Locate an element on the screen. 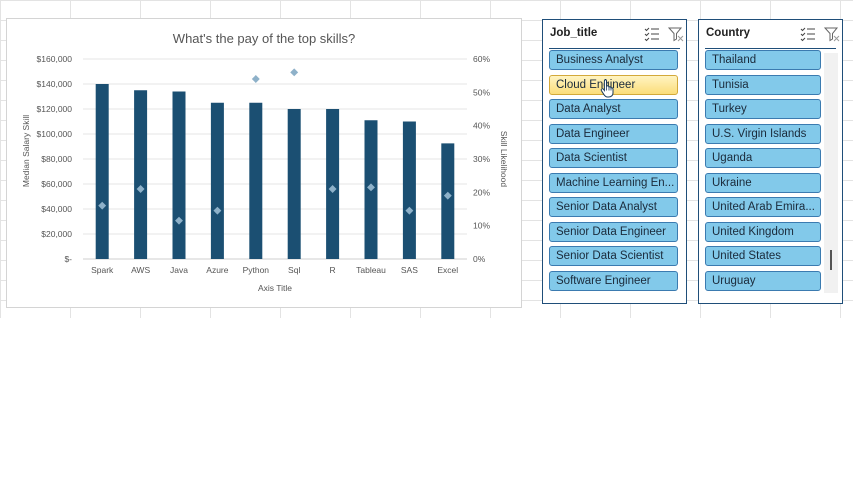  y-tick-label: $- is located at coordinates (68, 259).